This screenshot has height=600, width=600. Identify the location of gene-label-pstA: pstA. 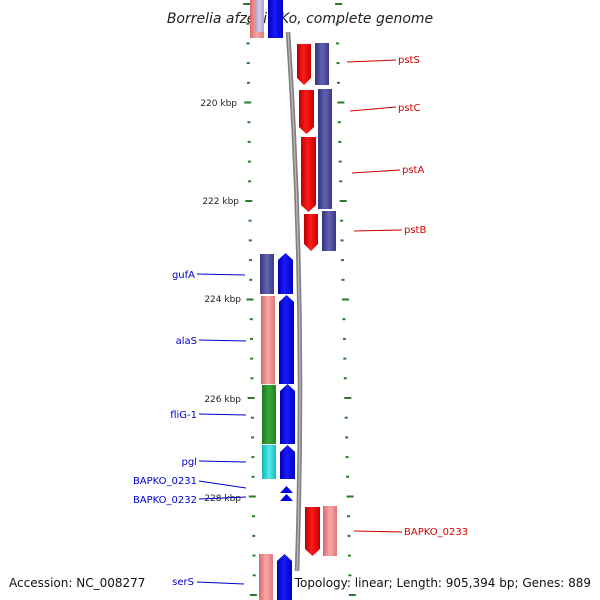
(413, 170).